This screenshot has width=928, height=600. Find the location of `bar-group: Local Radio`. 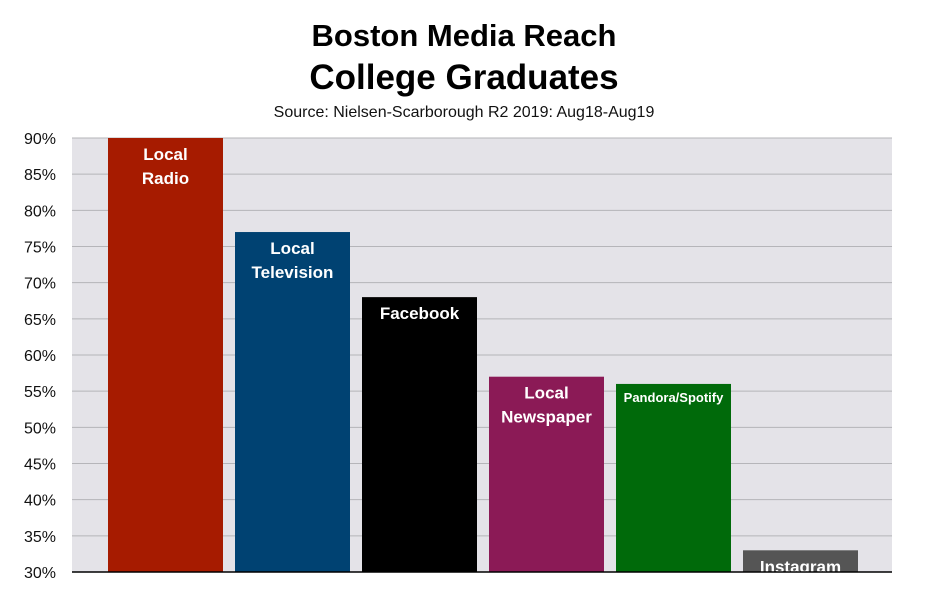

bar-group: Local Radio is located at coordinates (165, 355).